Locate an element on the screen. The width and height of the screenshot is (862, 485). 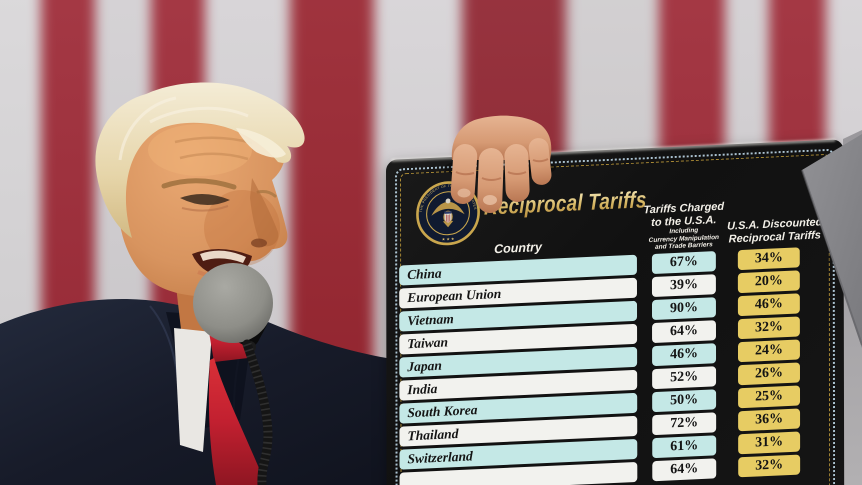
forehead-highlight is located at coordinates (200, 150).